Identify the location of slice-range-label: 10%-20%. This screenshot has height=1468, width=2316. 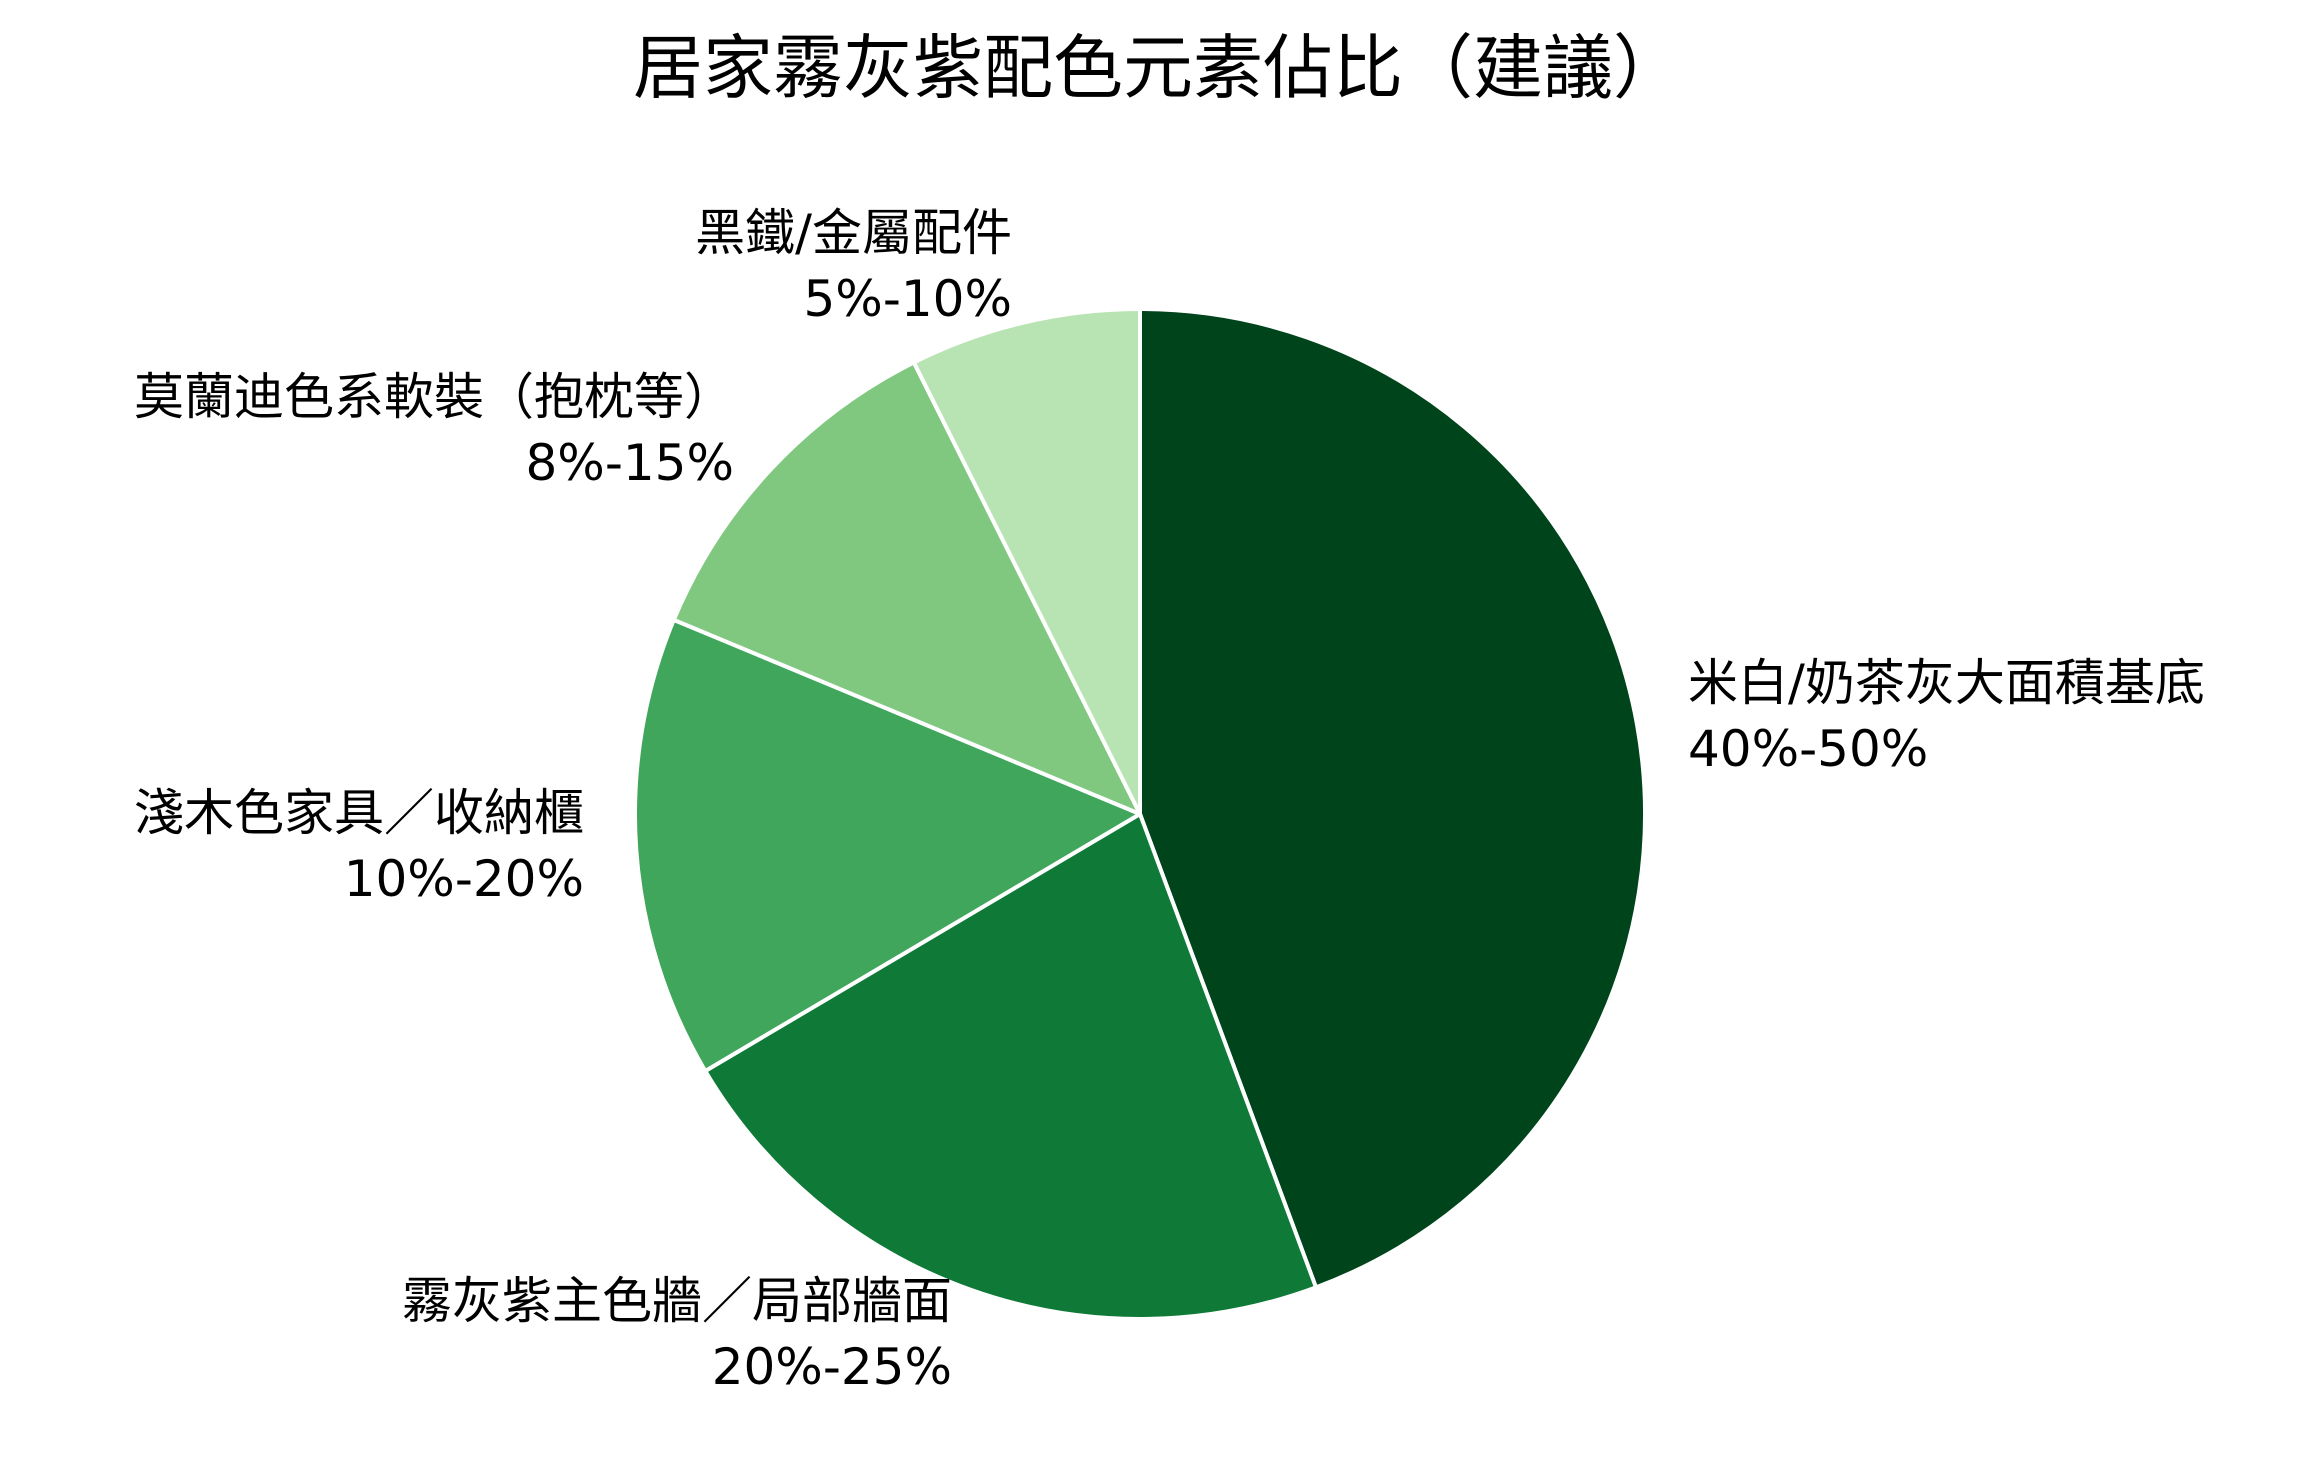
(464, 879).